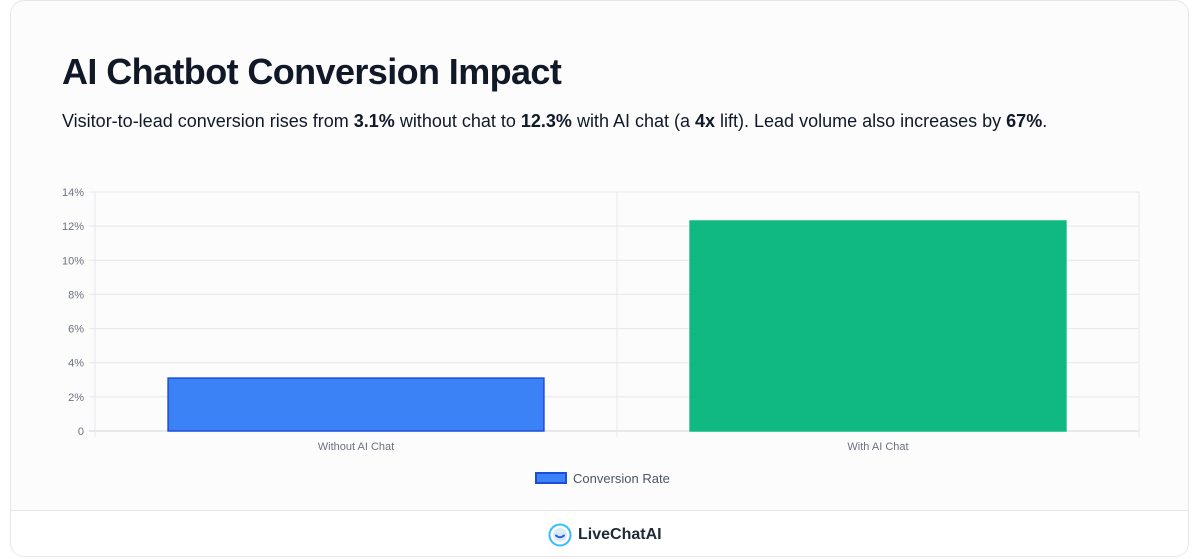 This screenshot has height=559, width=1200. What do you see at coordinates (633, 121) in the screenshot?
I see `subtitle-text-3: with AI chat (a` at bounding box center [633, 121].